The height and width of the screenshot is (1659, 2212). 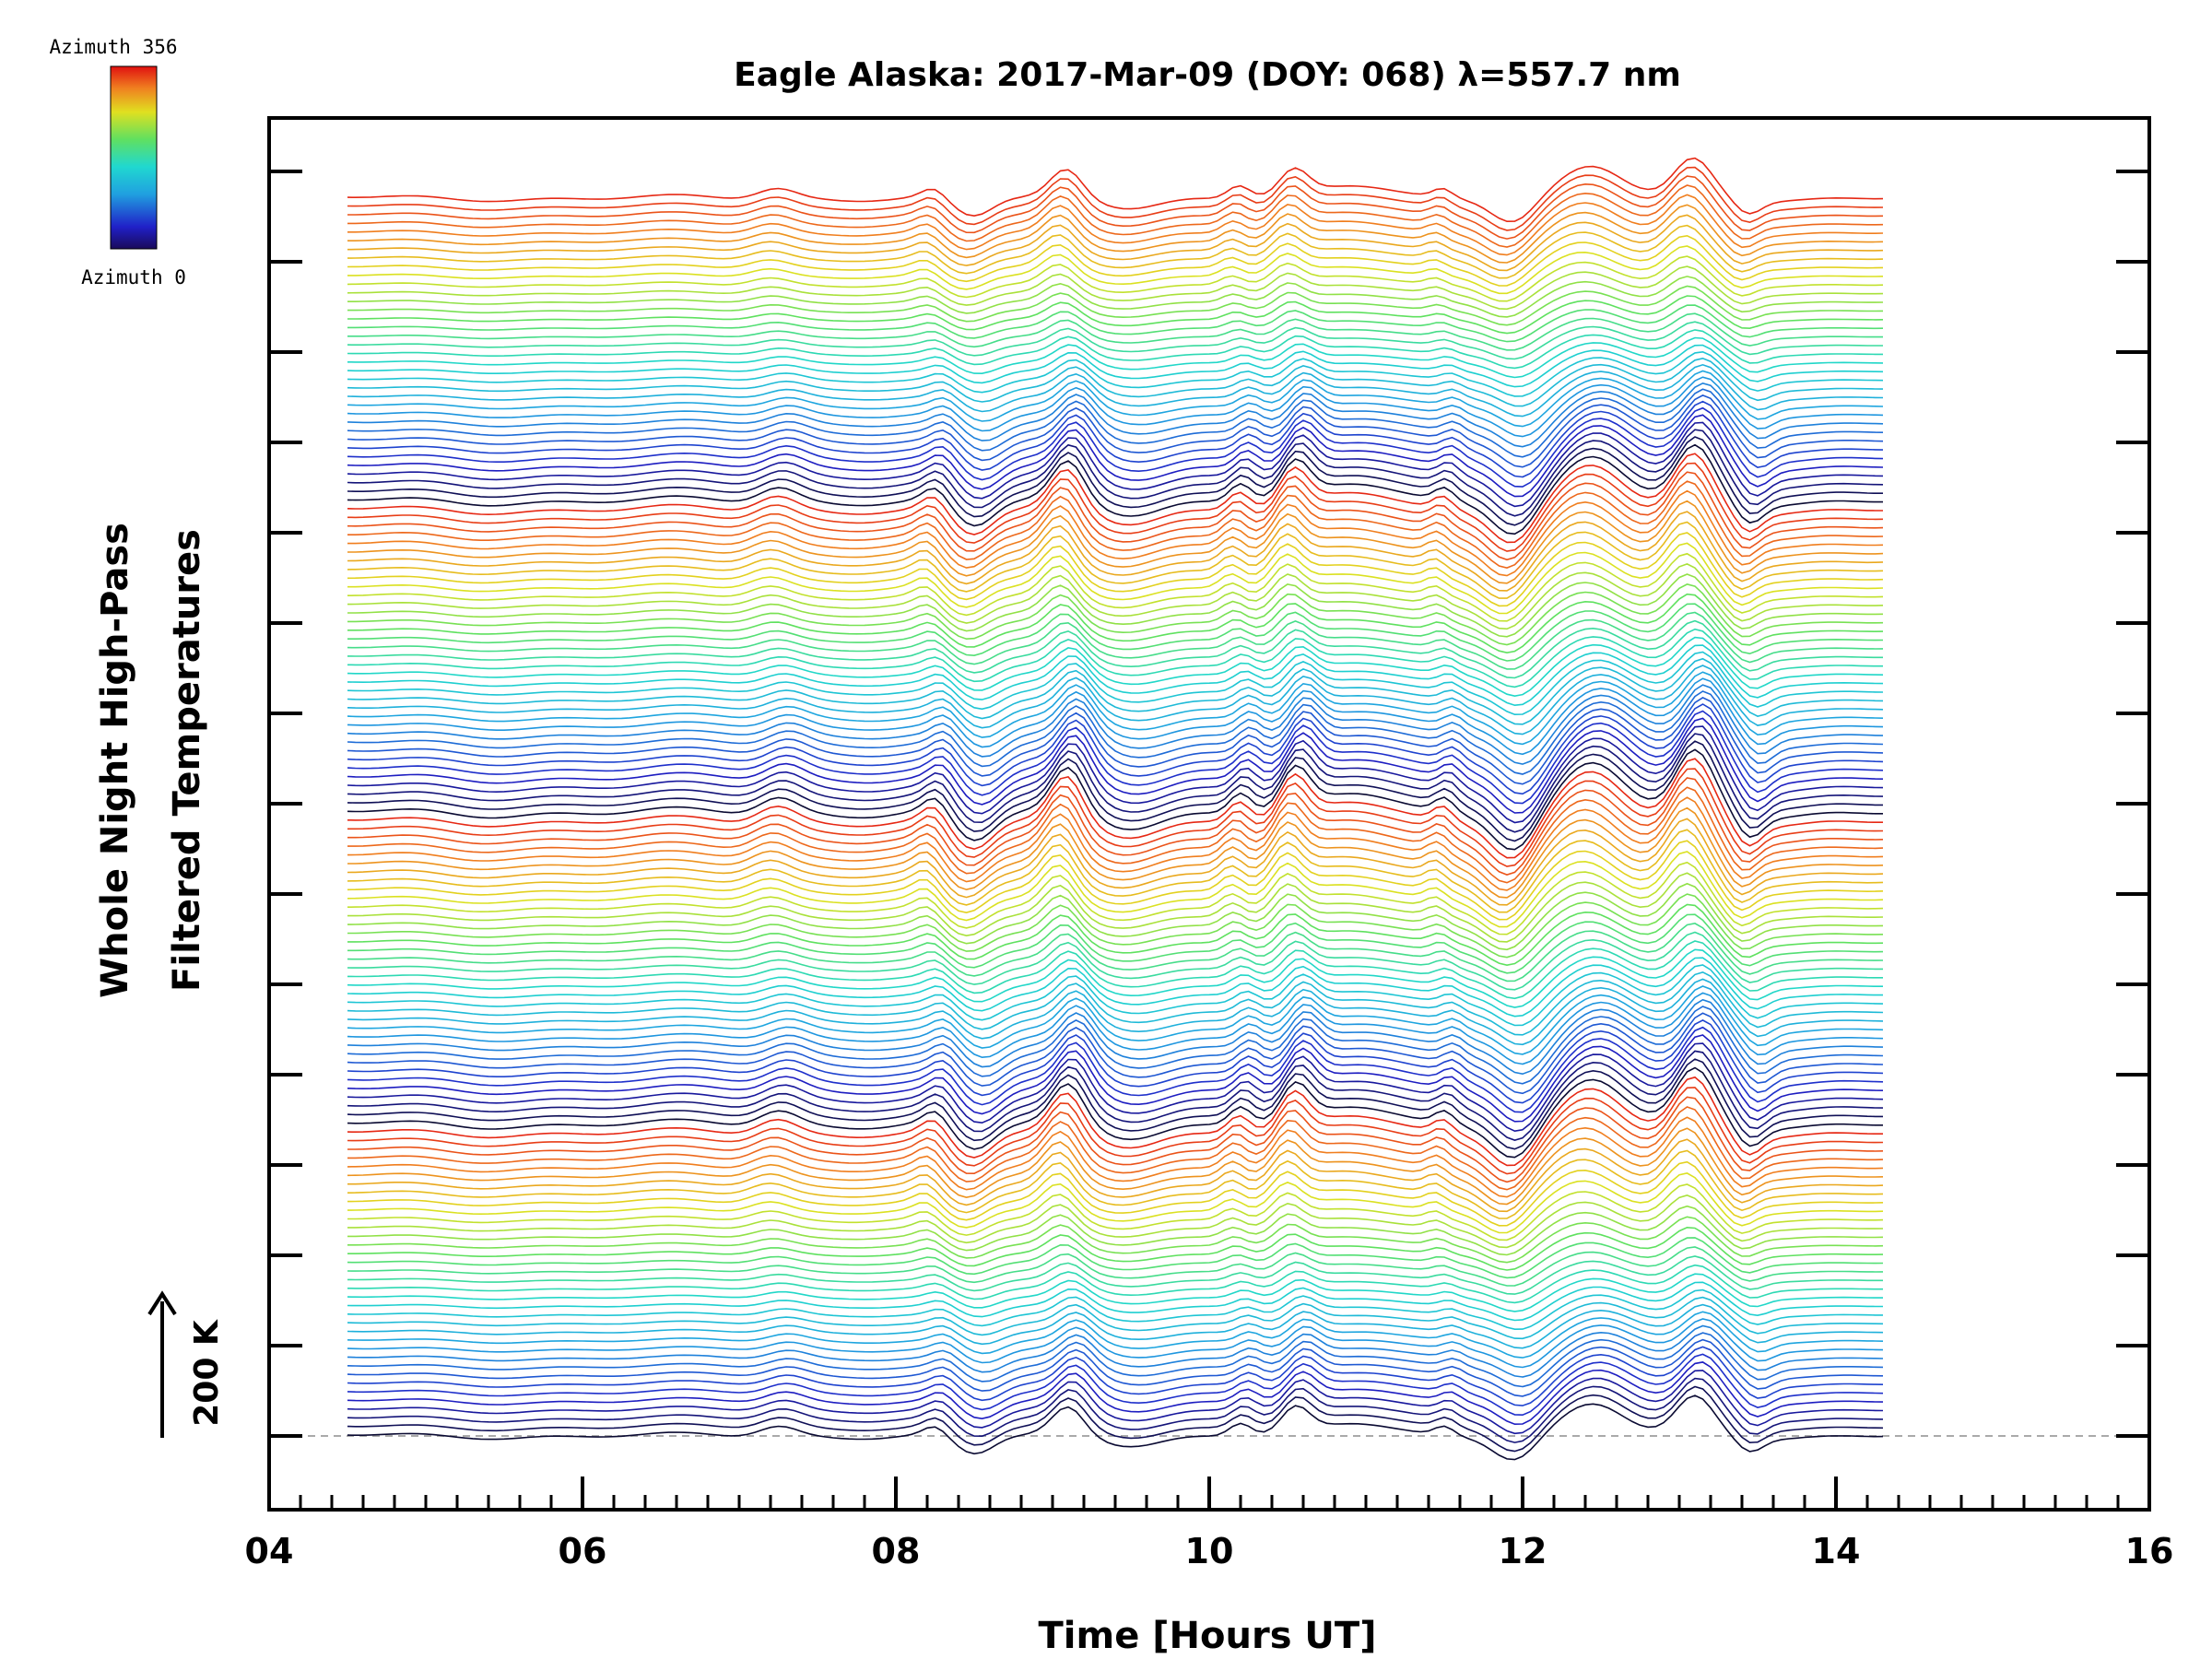 I want to click on y-axis-label-line1: Whole Night High-Pass, so click(x=115, y=760).